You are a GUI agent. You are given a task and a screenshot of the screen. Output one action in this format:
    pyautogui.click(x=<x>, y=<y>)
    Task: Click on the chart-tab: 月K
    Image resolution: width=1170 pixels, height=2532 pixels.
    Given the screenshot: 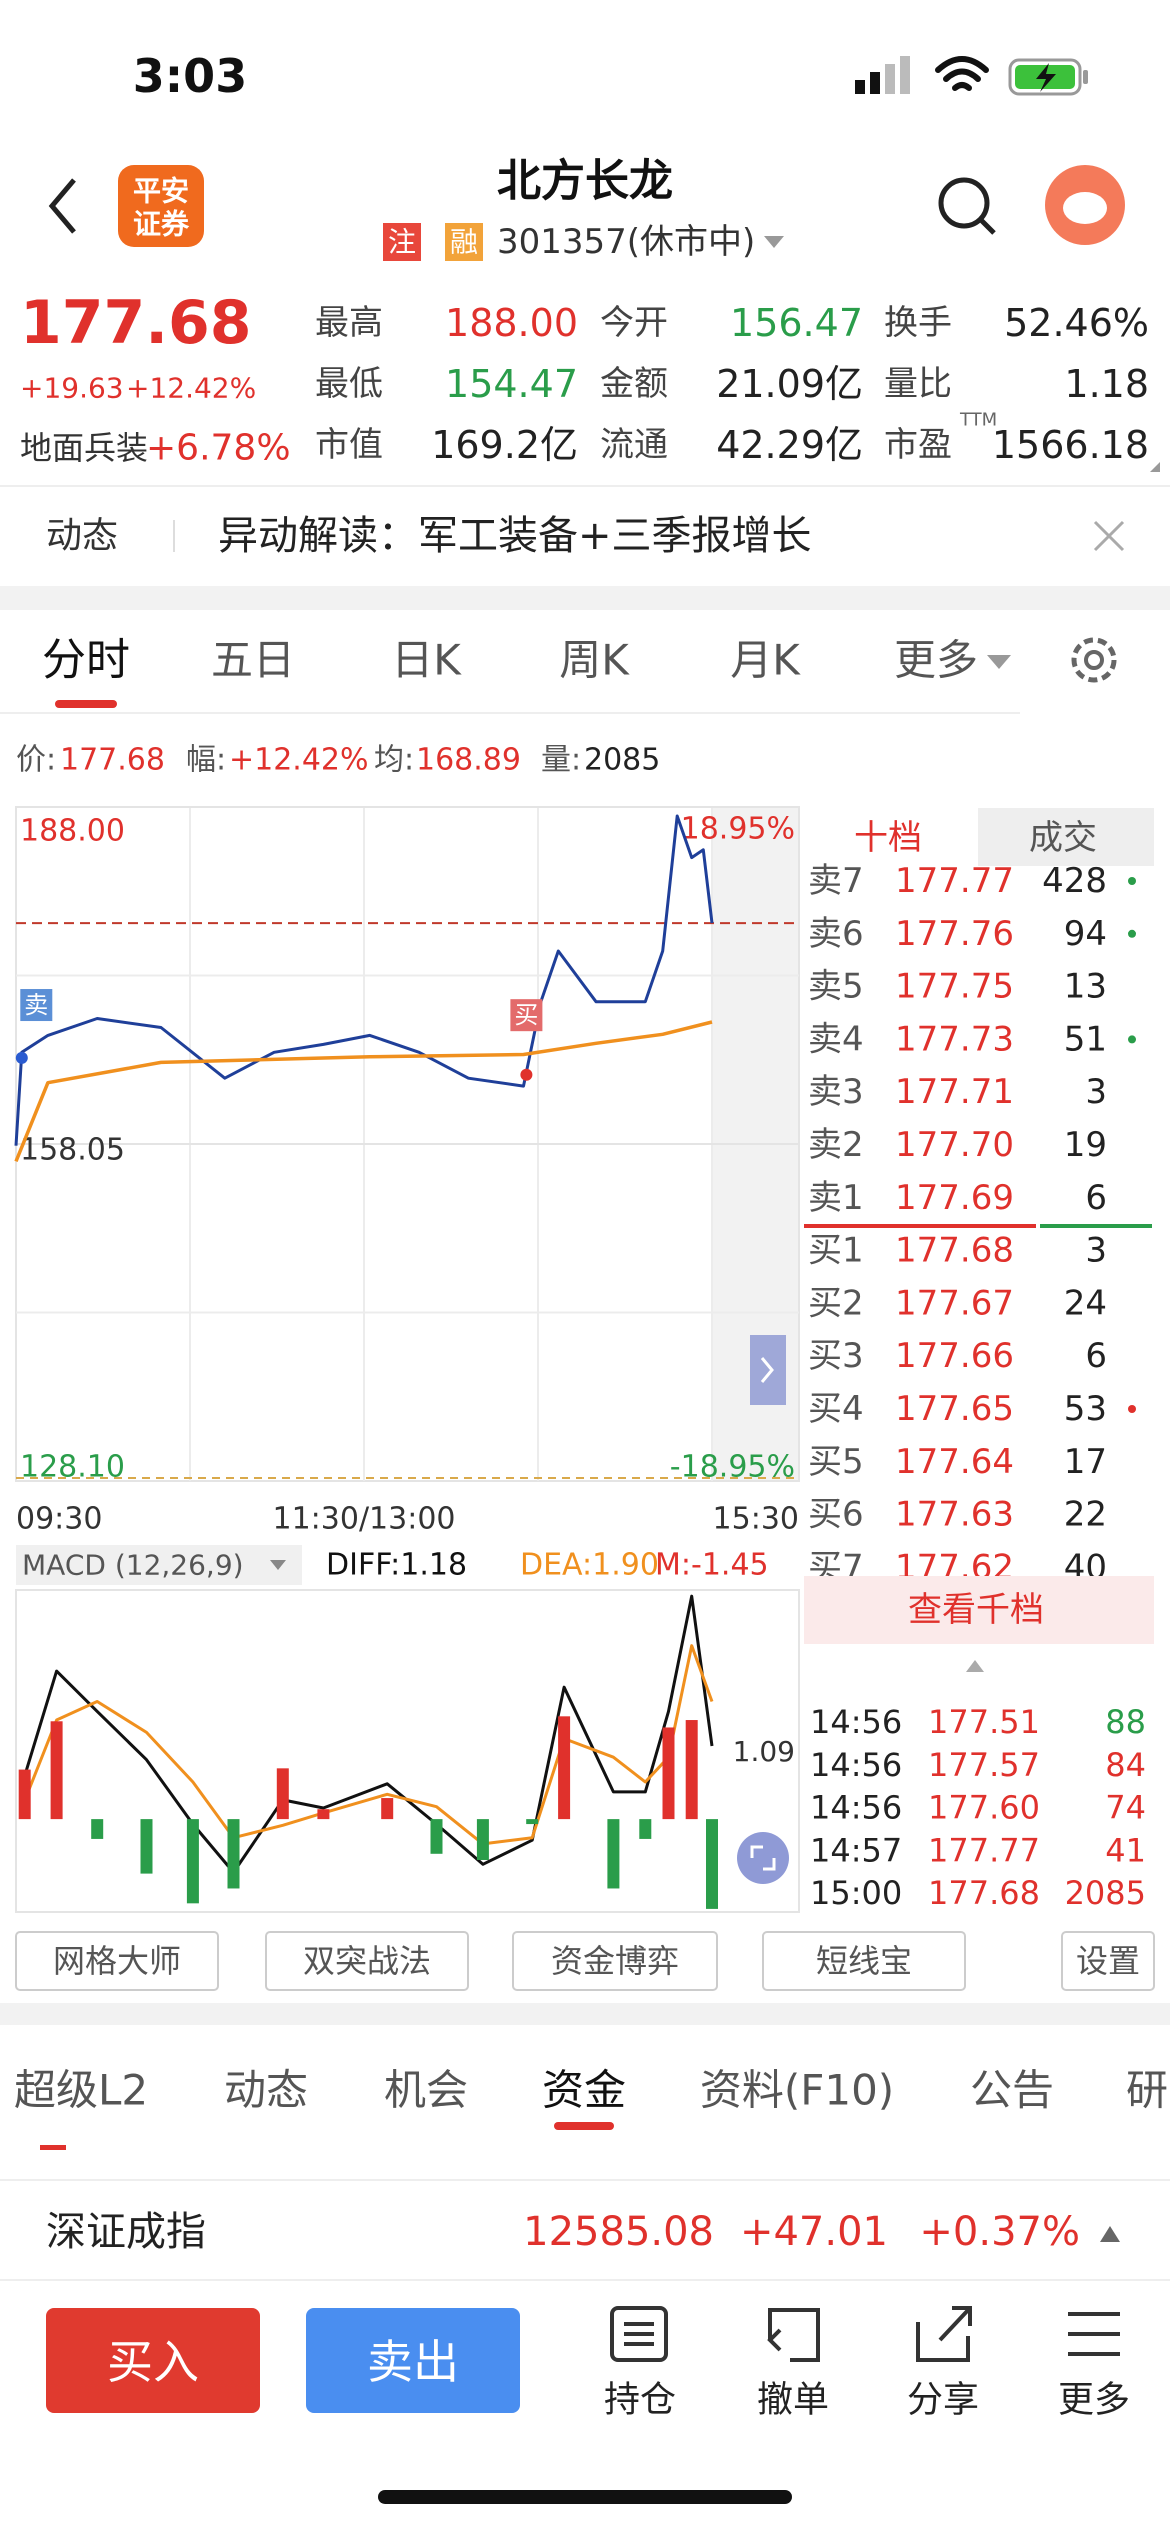 What is the action you would take?
    pyautogui.click(x=765, y=660)
    